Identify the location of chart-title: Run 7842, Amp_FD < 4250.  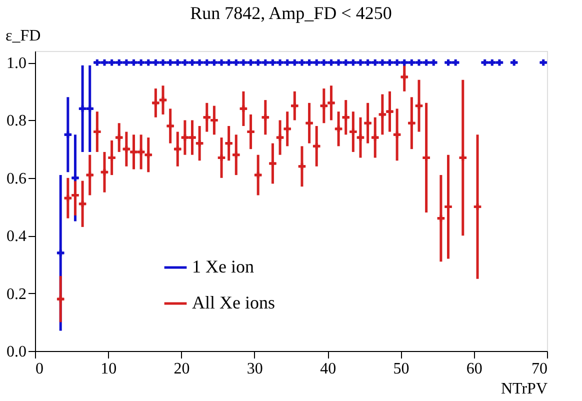
(291, 13).